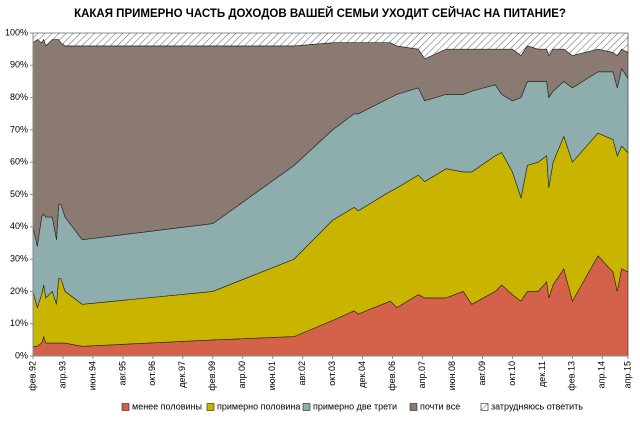 Image resolution: width=640 pixels, height=426 pixels. What do you see at coordinates (21, 355) in the screenshot?
I see `y-tick-label: 0%` at bounding box center [21, 355].